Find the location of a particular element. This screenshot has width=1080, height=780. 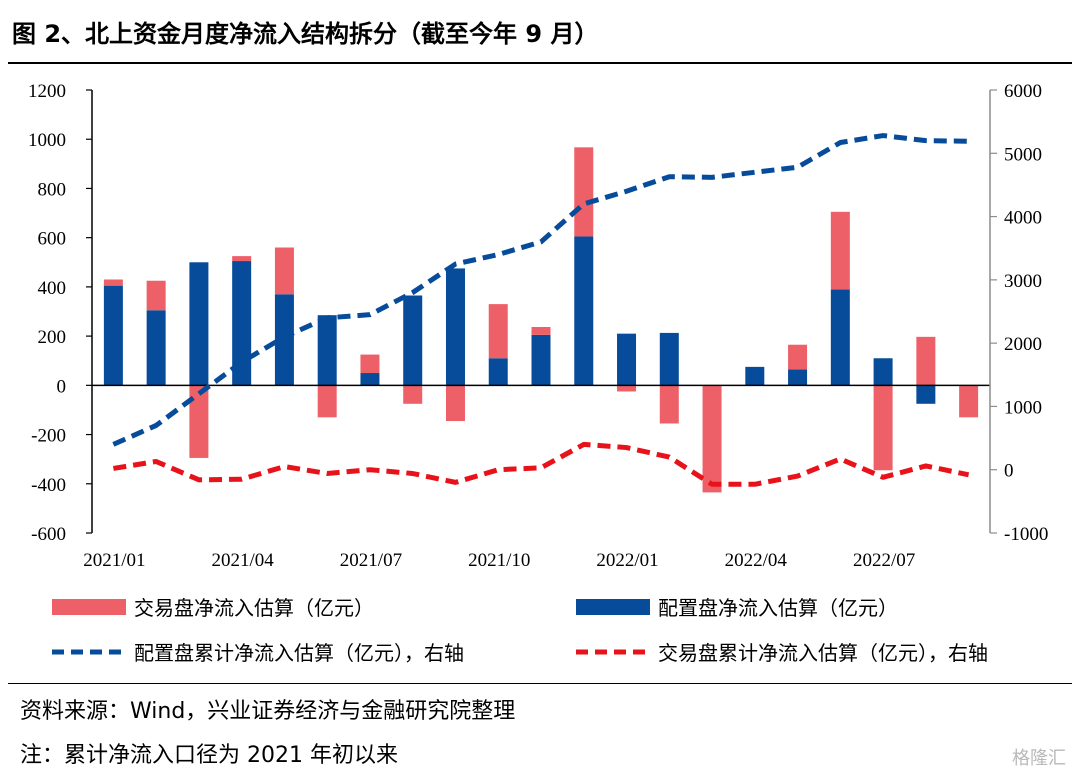

footnote: 注：累计净流入口径为 2021 年初以来 is located at coordinates (209, 755).